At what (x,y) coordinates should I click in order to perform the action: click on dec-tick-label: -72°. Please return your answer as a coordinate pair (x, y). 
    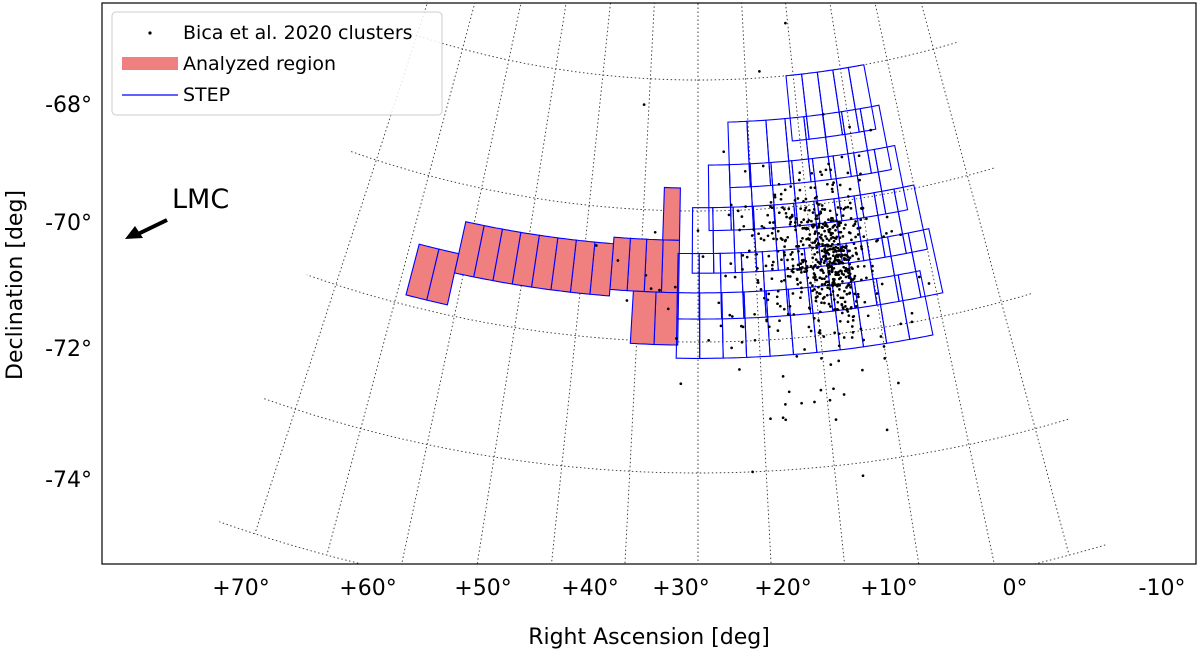
    Looking at the image, I should click on (68, 349).